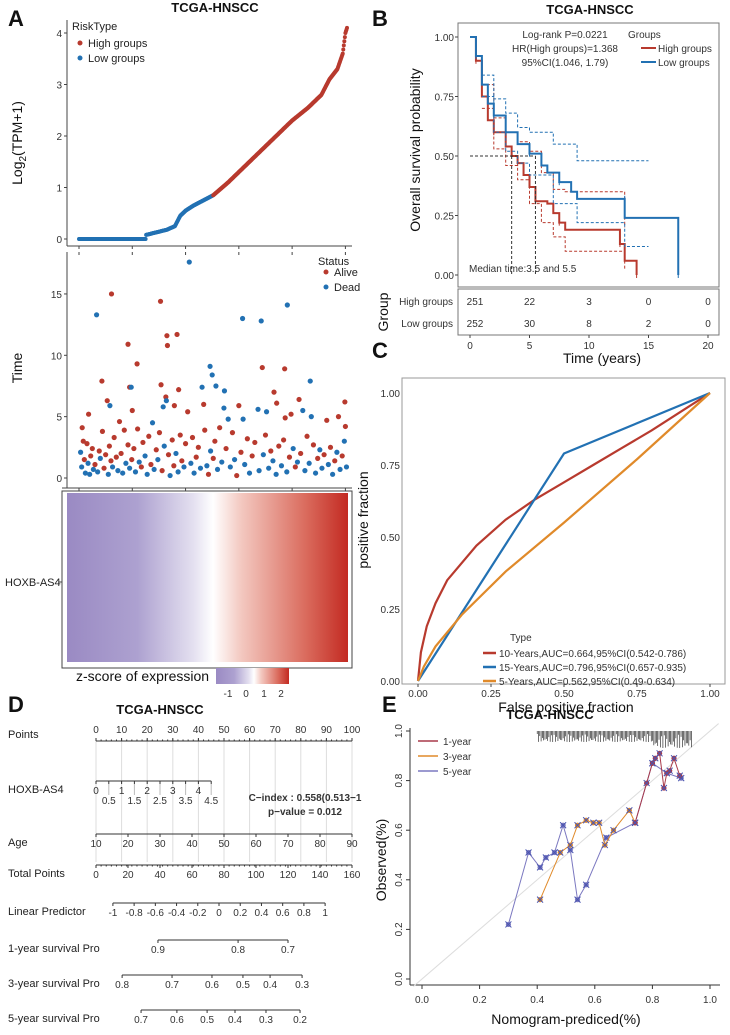 This screenshot has height=1035, width=730. I want to click on legend-marker-low, so click(80, 58).